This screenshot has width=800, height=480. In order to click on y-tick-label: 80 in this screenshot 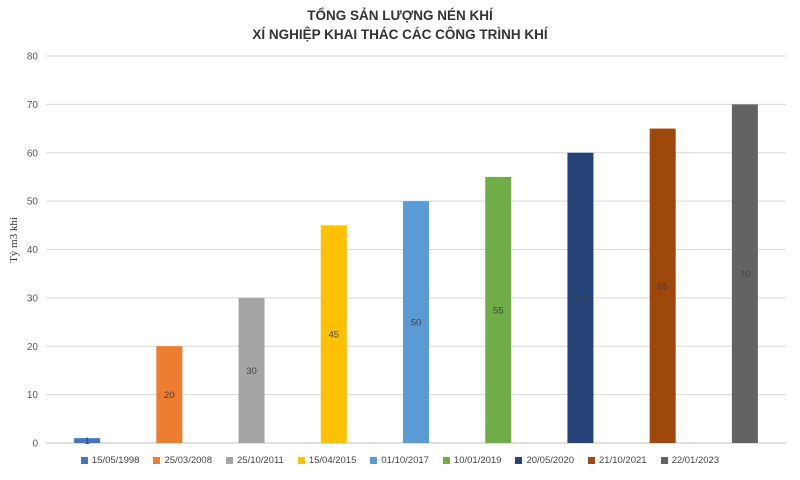, I will do `click(33, 57)`.